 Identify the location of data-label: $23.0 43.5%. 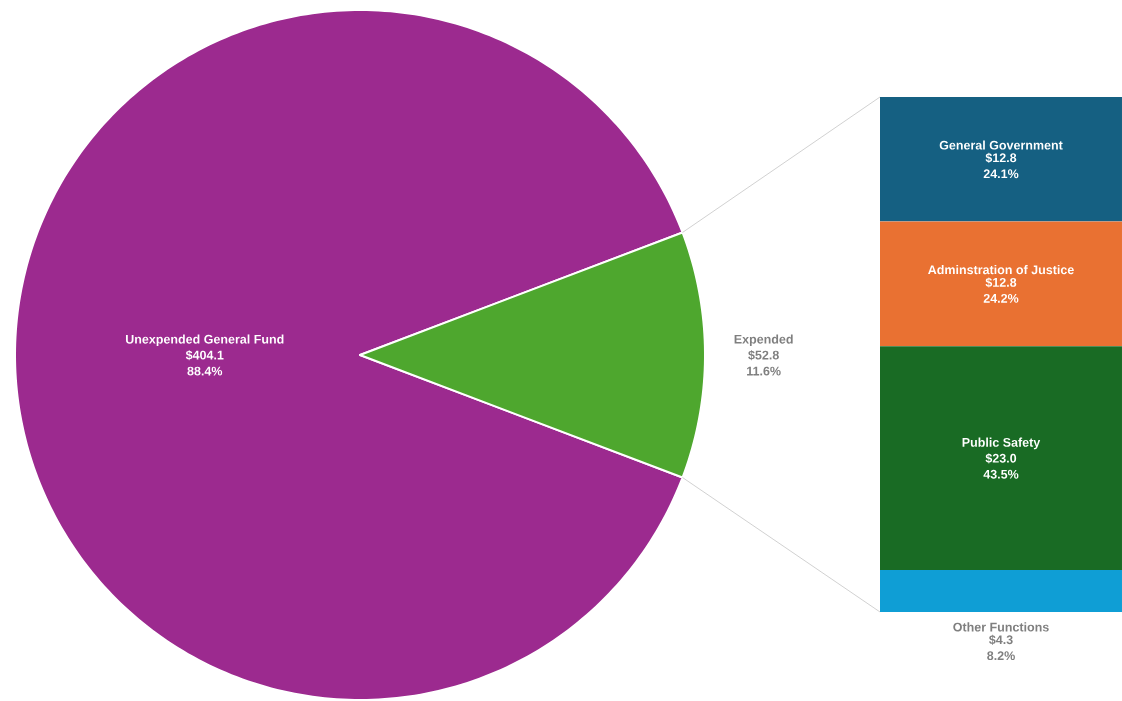
(1001, 466).